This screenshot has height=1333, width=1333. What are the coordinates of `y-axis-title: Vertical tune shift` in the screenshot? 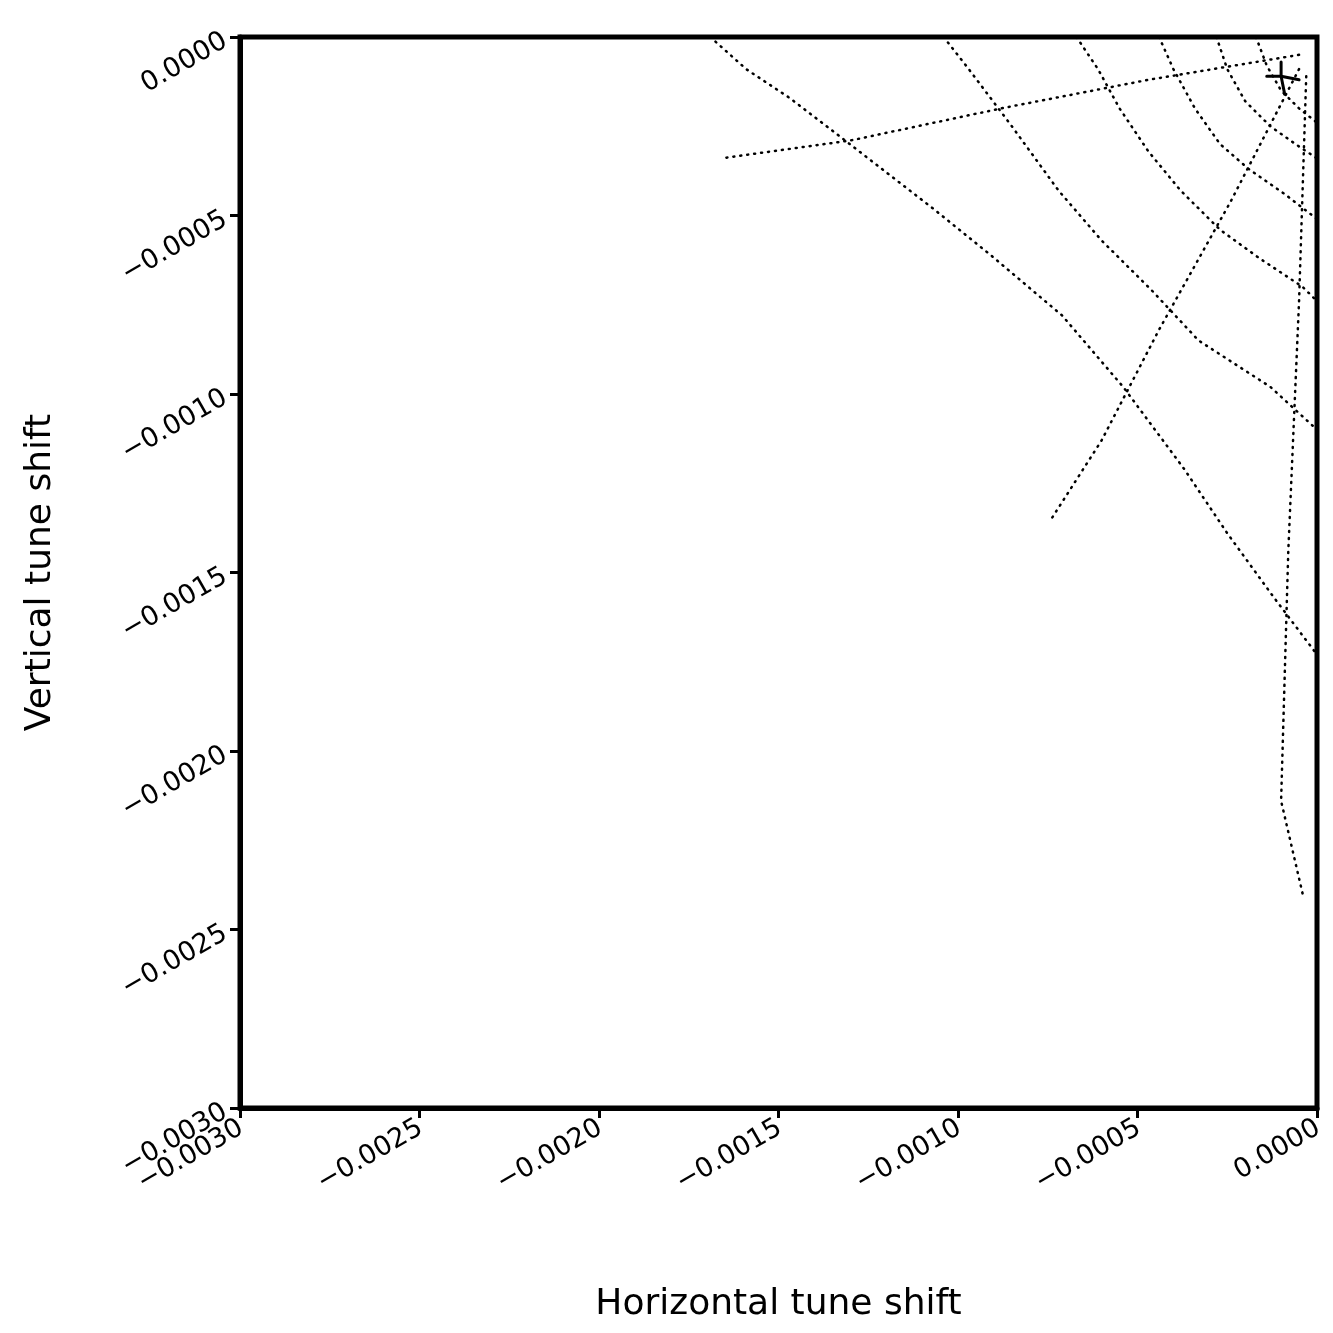 It's located at (37, 572).